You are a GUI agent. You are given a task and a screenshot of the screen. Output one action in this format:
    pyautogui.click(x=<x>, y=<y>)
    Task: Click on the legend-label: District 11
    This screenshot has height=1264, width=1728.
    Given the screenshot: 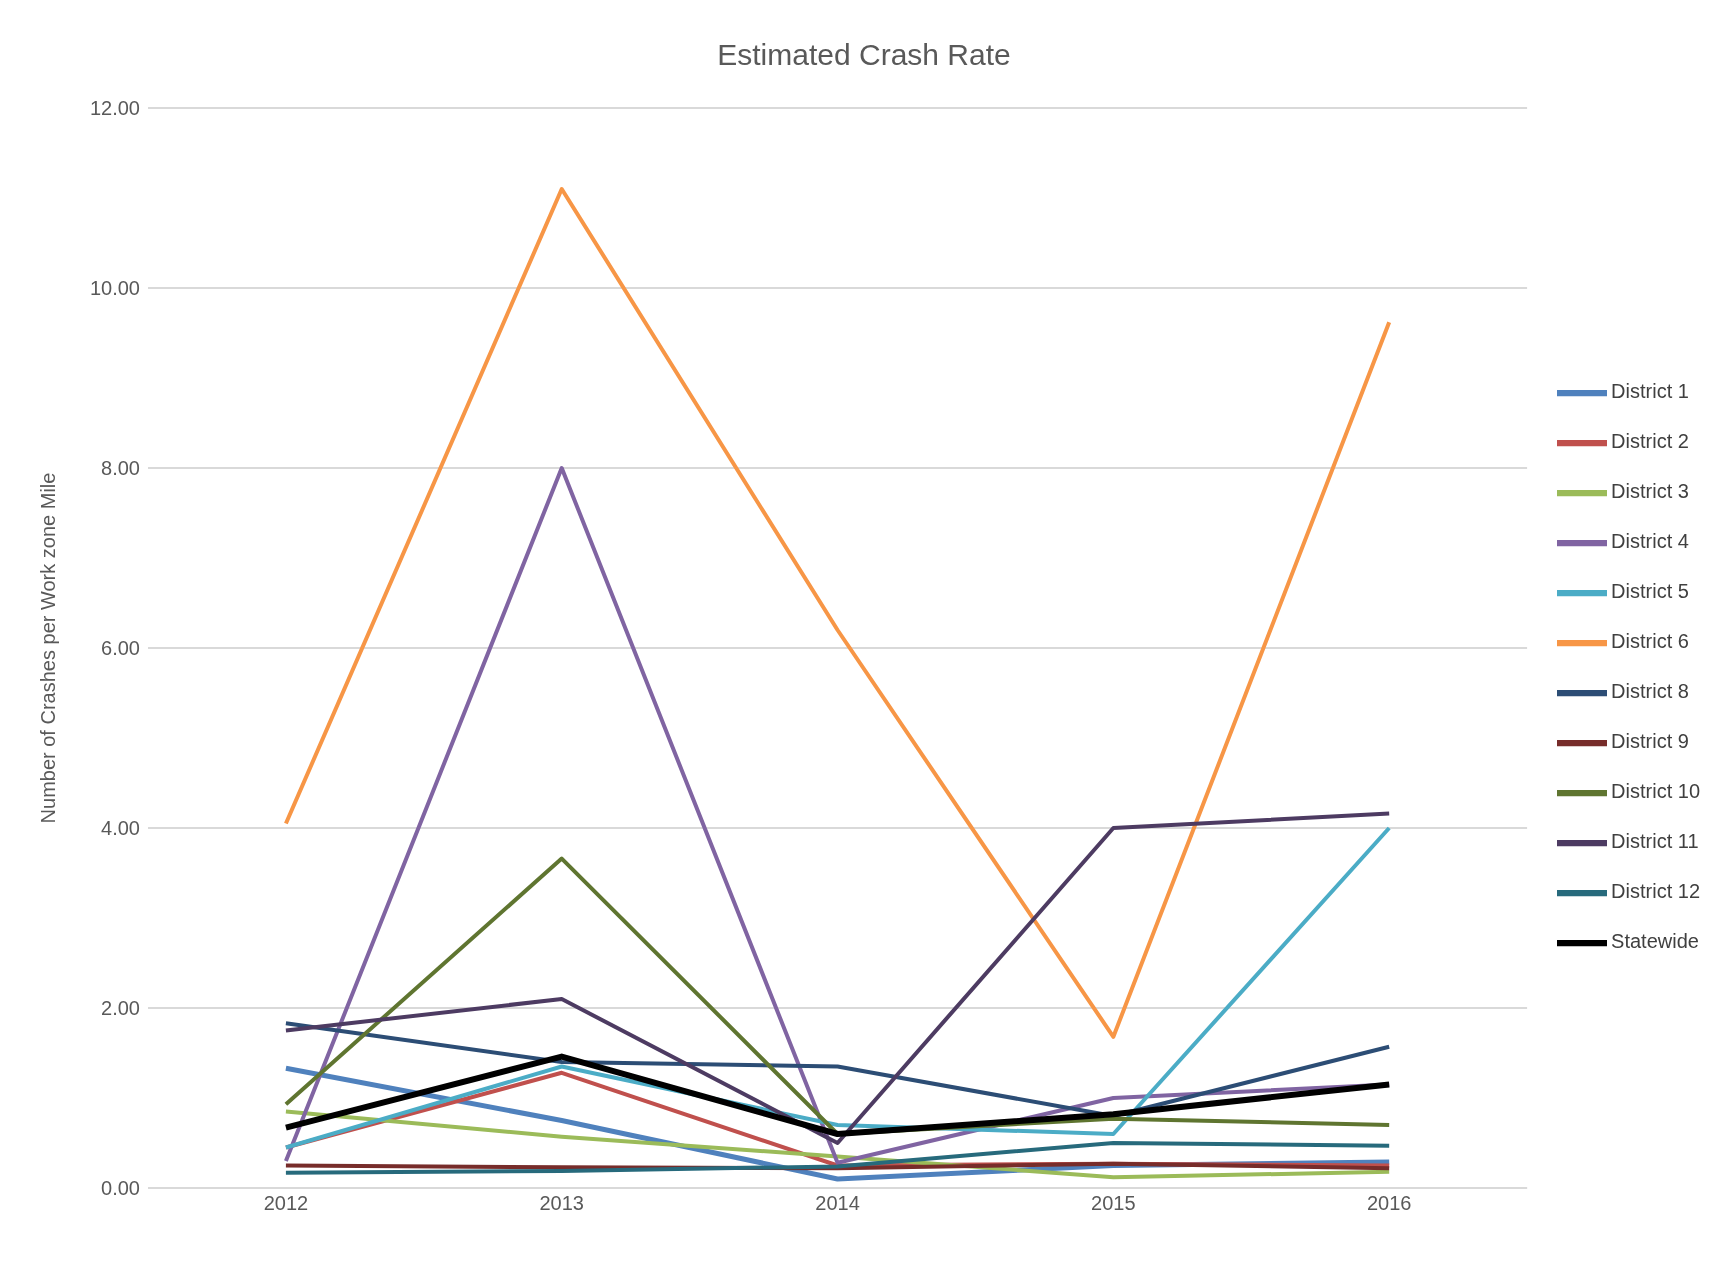 What is the action you would take?
    pyautogui.click(x=1655, y=841)
    